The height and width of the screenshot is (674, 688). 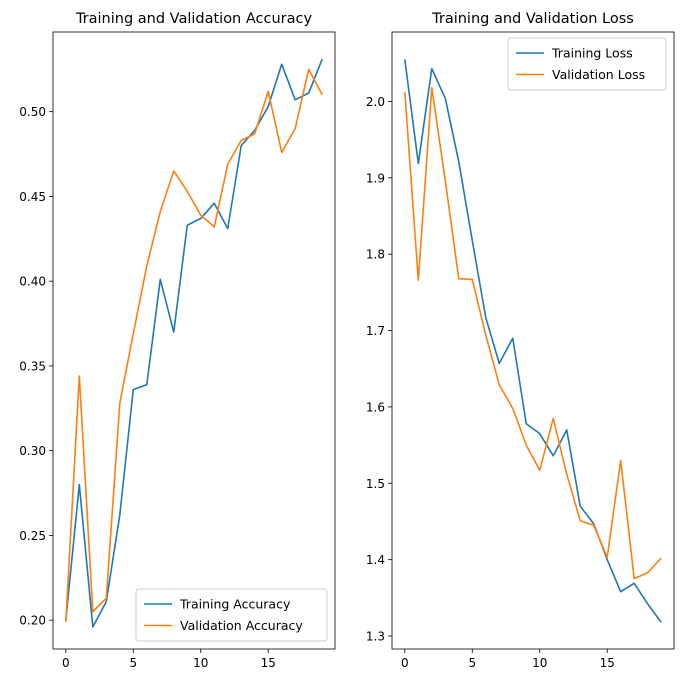 I want to click on y-tick-label: 1.7, so click(x=375, y=331).